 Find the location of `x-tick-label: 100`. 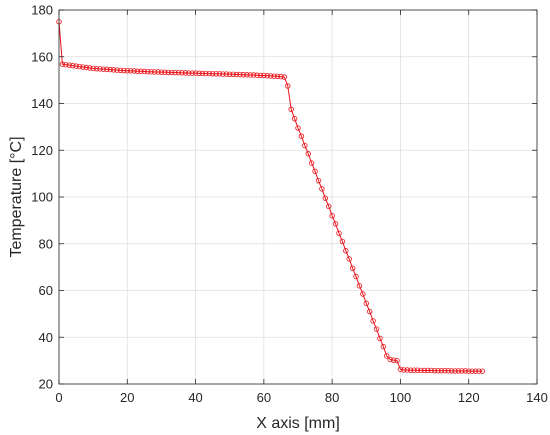

x-tick-label: 100 is located at coordinates (401, 397).